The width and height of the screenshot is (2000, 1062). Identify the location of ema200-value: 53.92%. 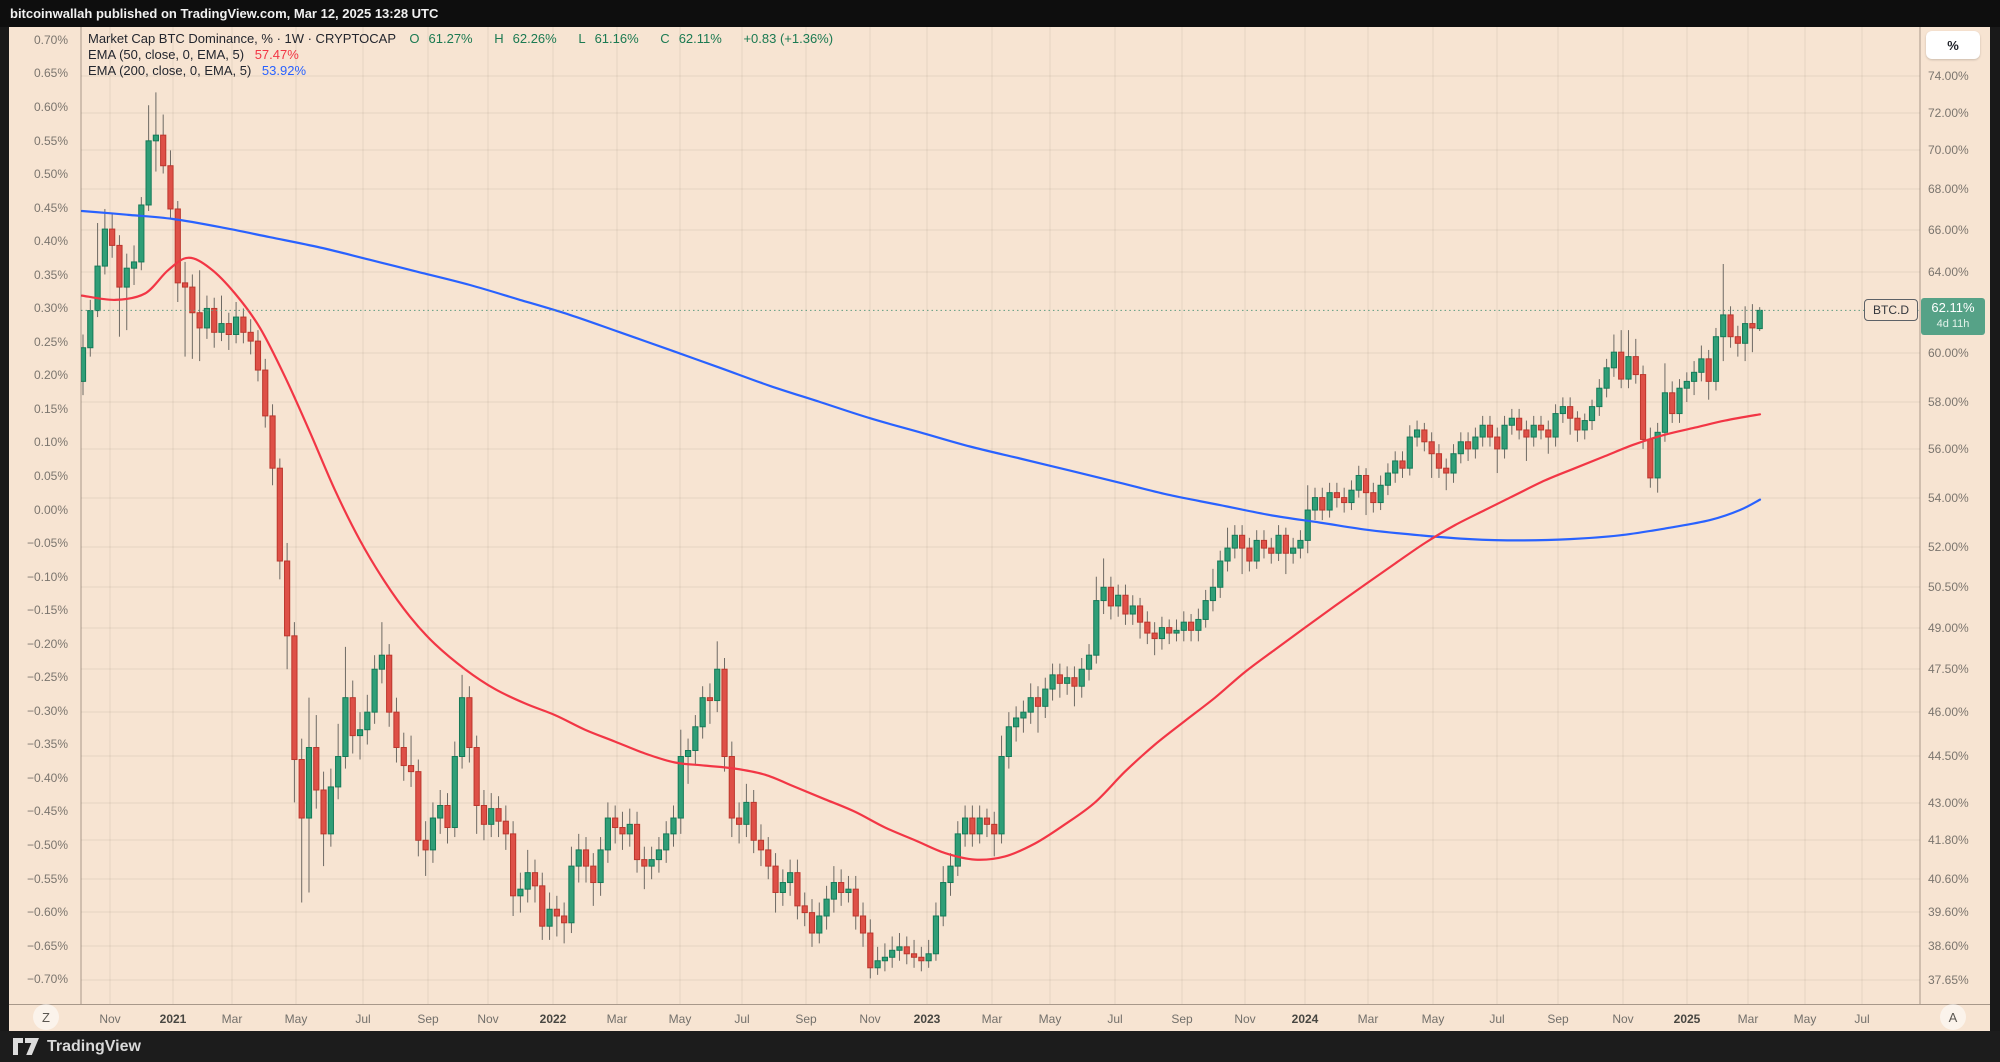
(284, 70).